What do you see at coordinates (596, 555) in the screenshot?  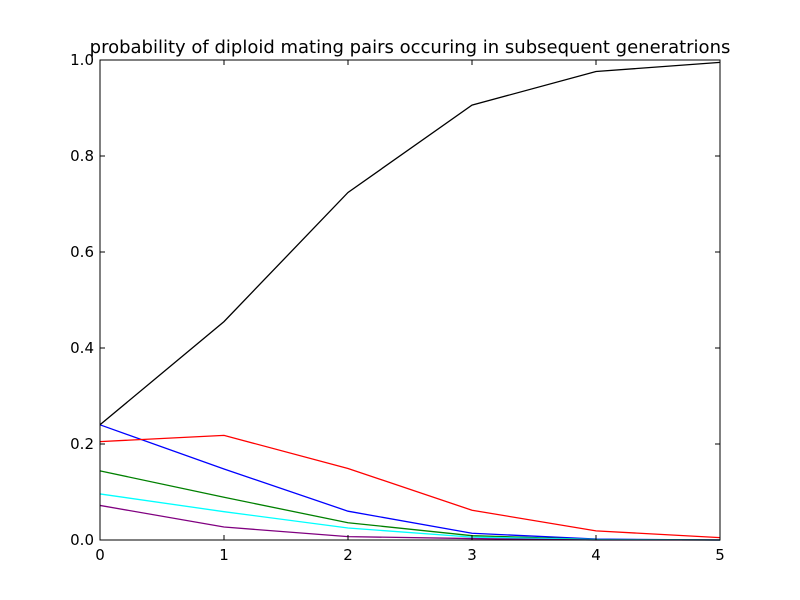 I see `x-tick-label-4: 4` at bounding box center [596, 555].